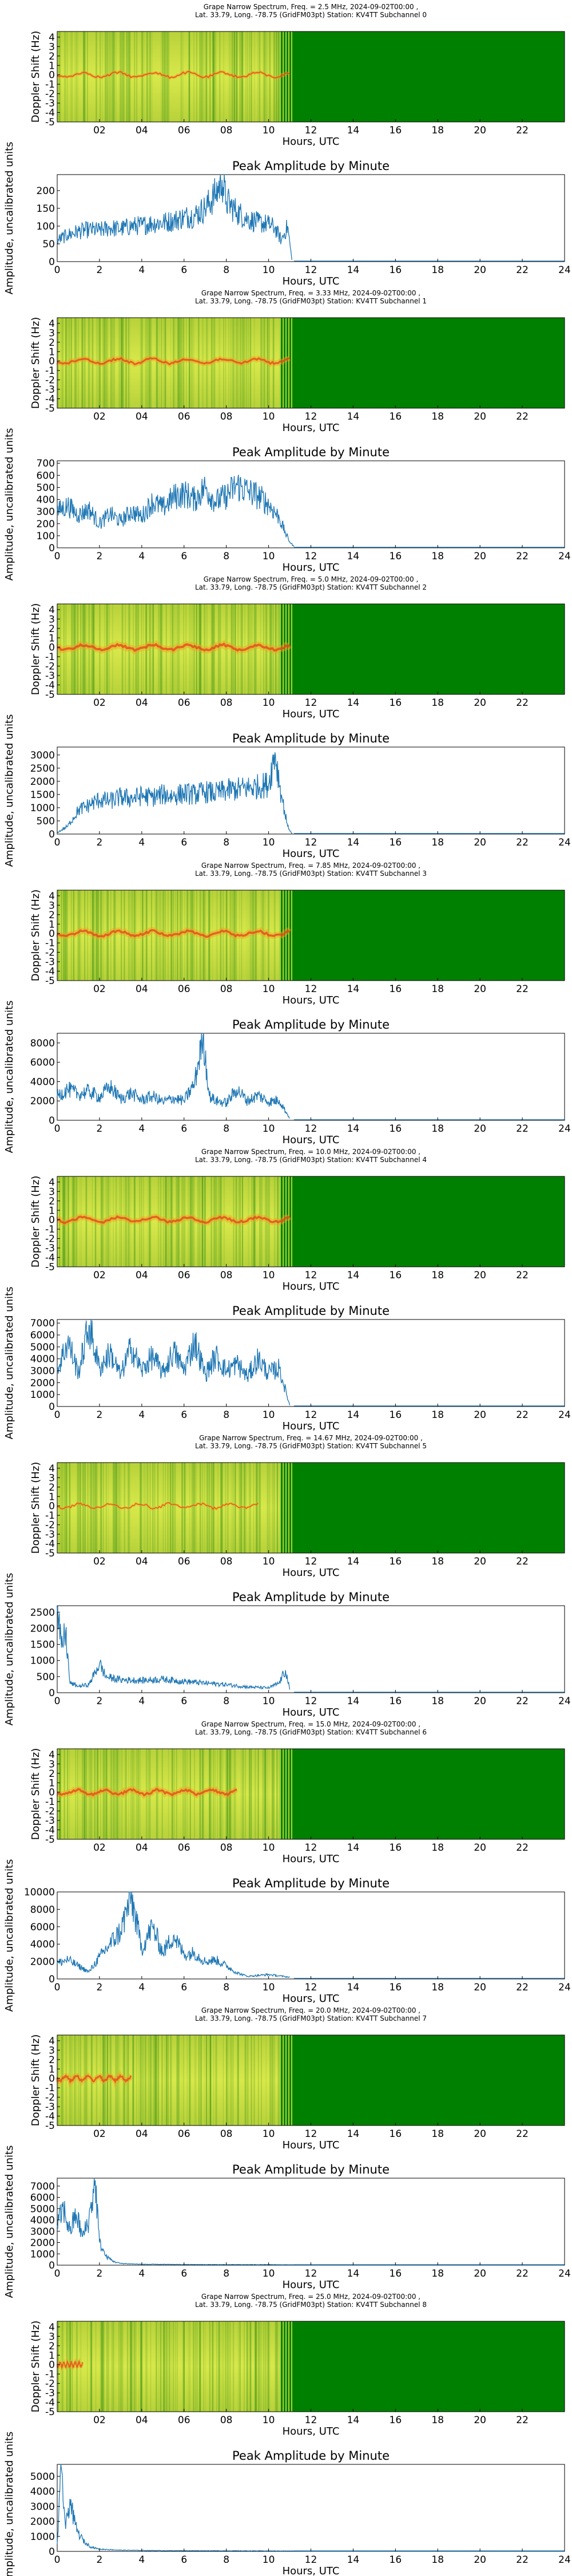  I want to click on y-tick-label: 3000, so click(42, 2232).